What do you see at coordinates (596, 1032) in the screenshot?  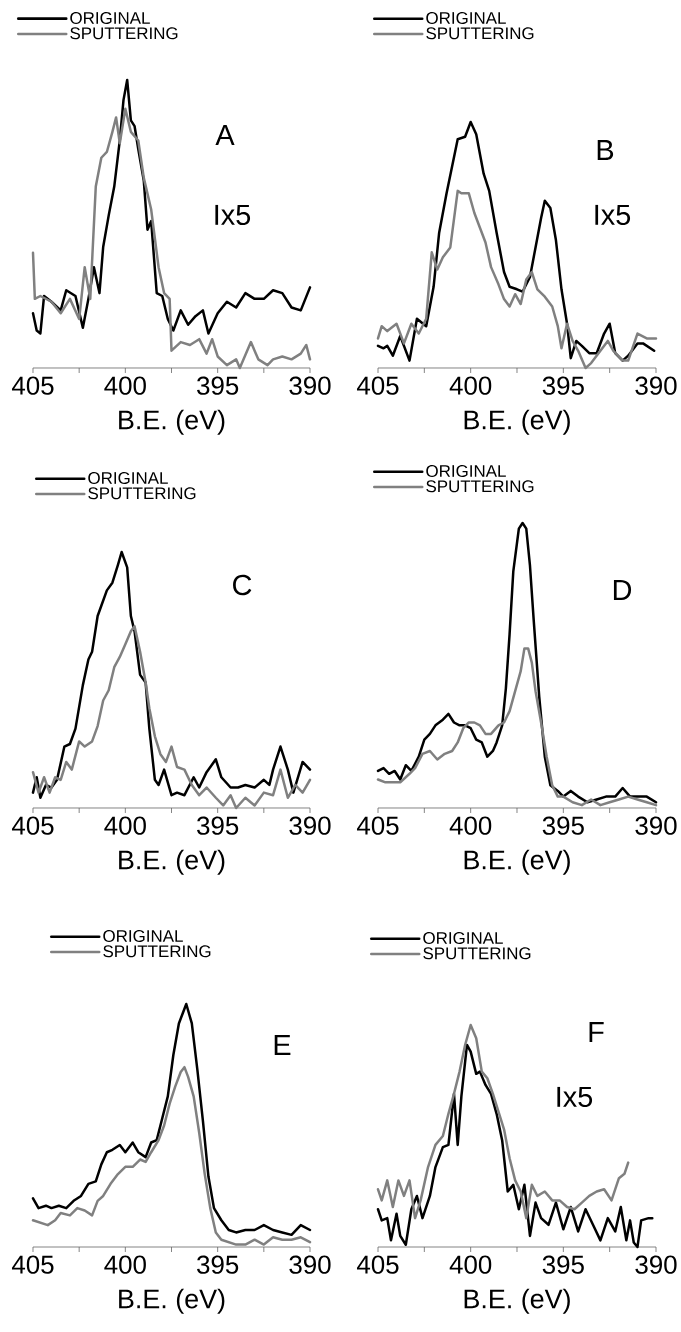 I see `annotation: F` at bounding box center [596, 1032].